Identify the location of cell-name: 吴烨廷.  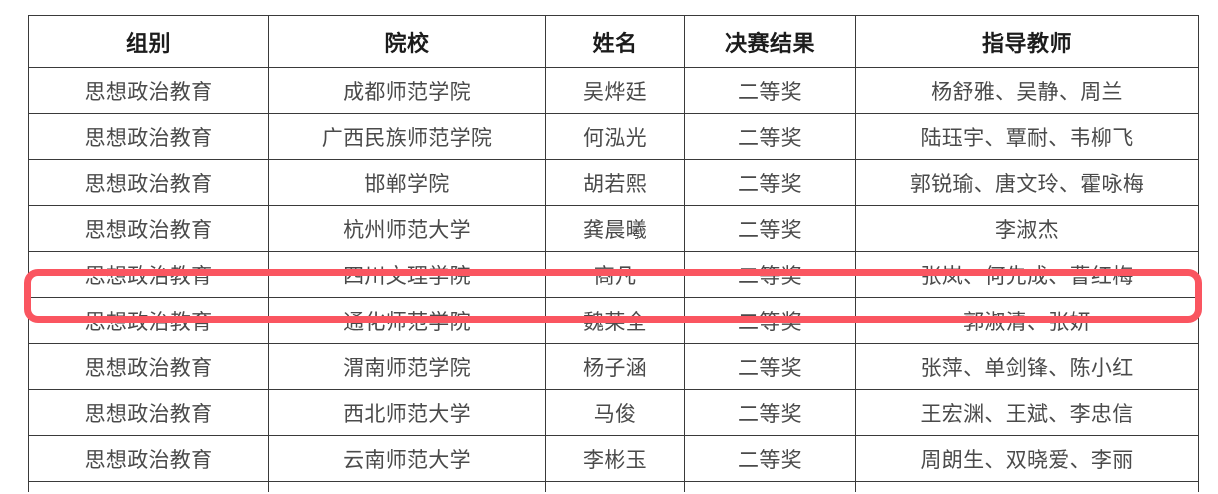
(615, 90).